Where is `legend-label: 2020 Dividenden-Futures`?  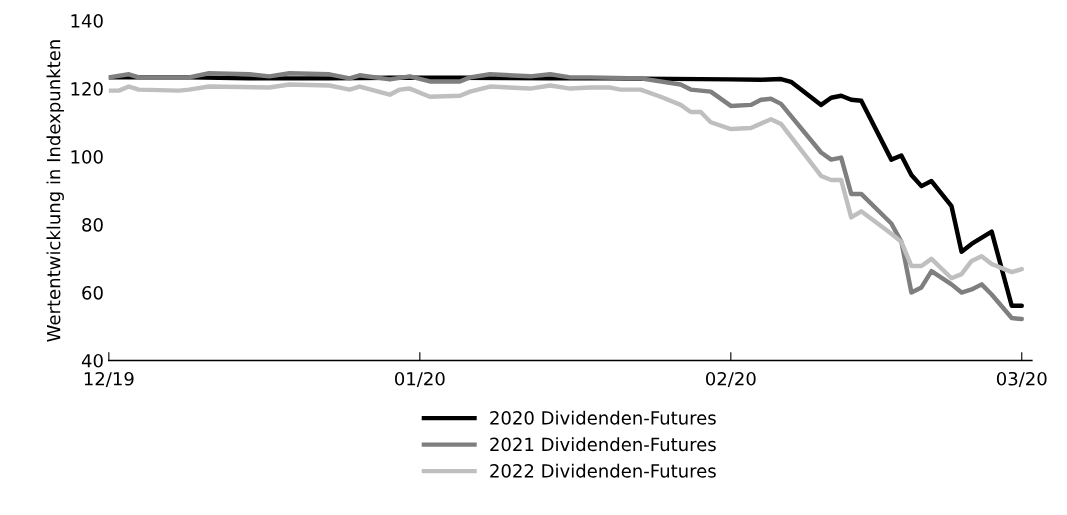 legend-label: 2020 Dividenden-Futures is located at coordinates (603, 417).